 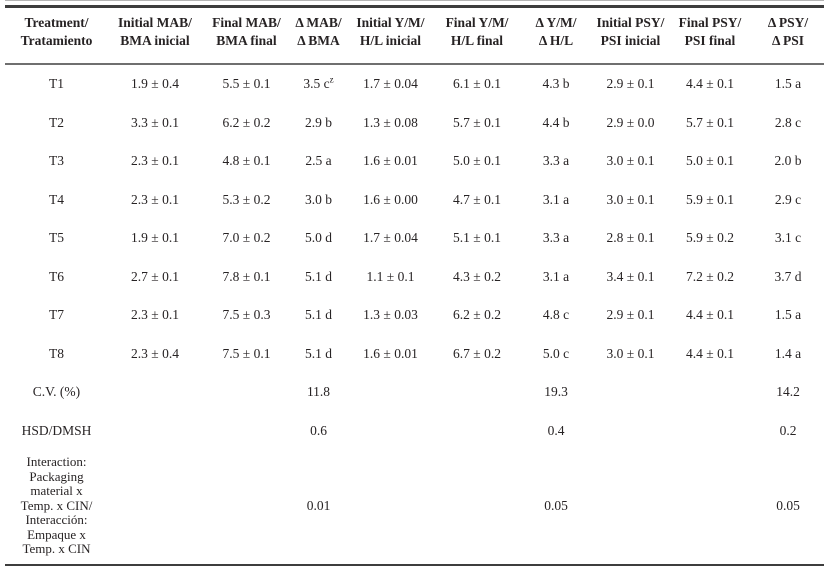 What do you see at coordinates (788, 22) in the screenshot?
I see `column-header-line-en: Δ PSY/` at bounding box center [788, 22].